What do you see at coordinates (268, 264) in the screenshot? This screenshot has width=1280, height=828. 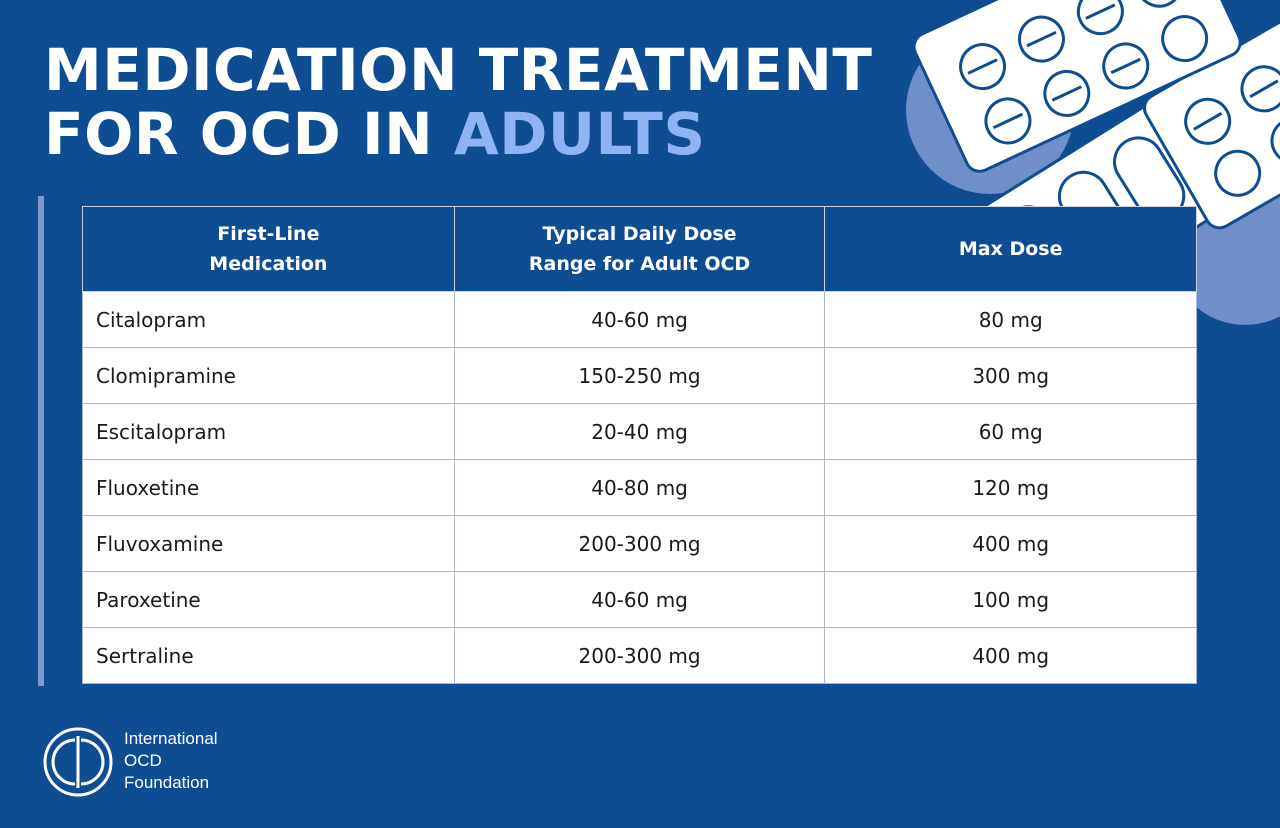 I see `header-medication-line-2: Medication` at bounding box center [268, 264].